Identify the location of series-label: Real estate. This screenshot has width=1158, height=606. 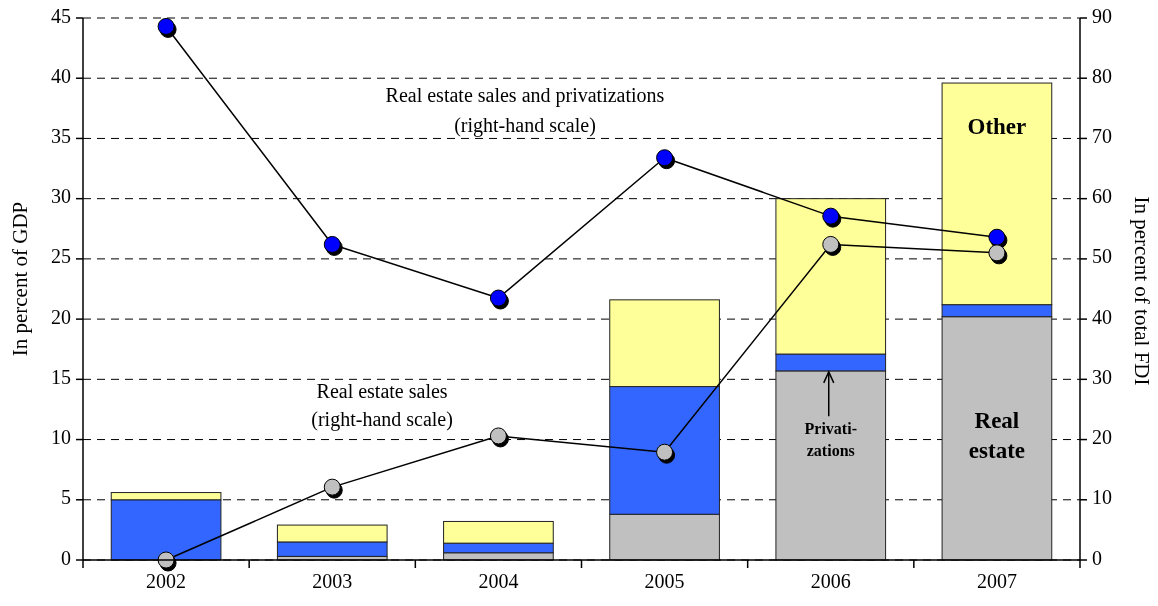
(997, 436).